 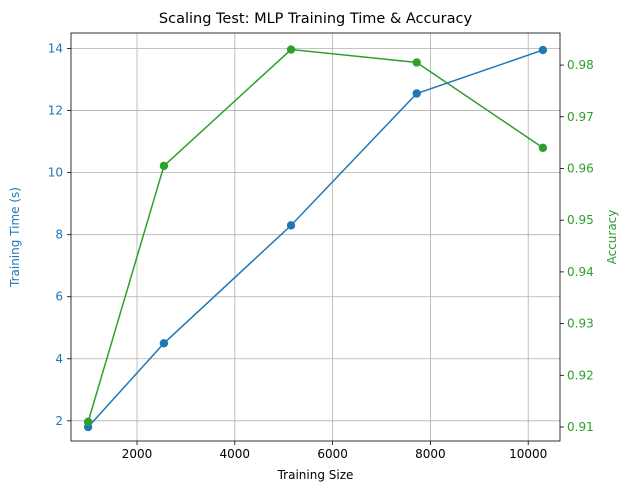 I want to click on x-tick-label: 4000, so click(x=235, y=454).